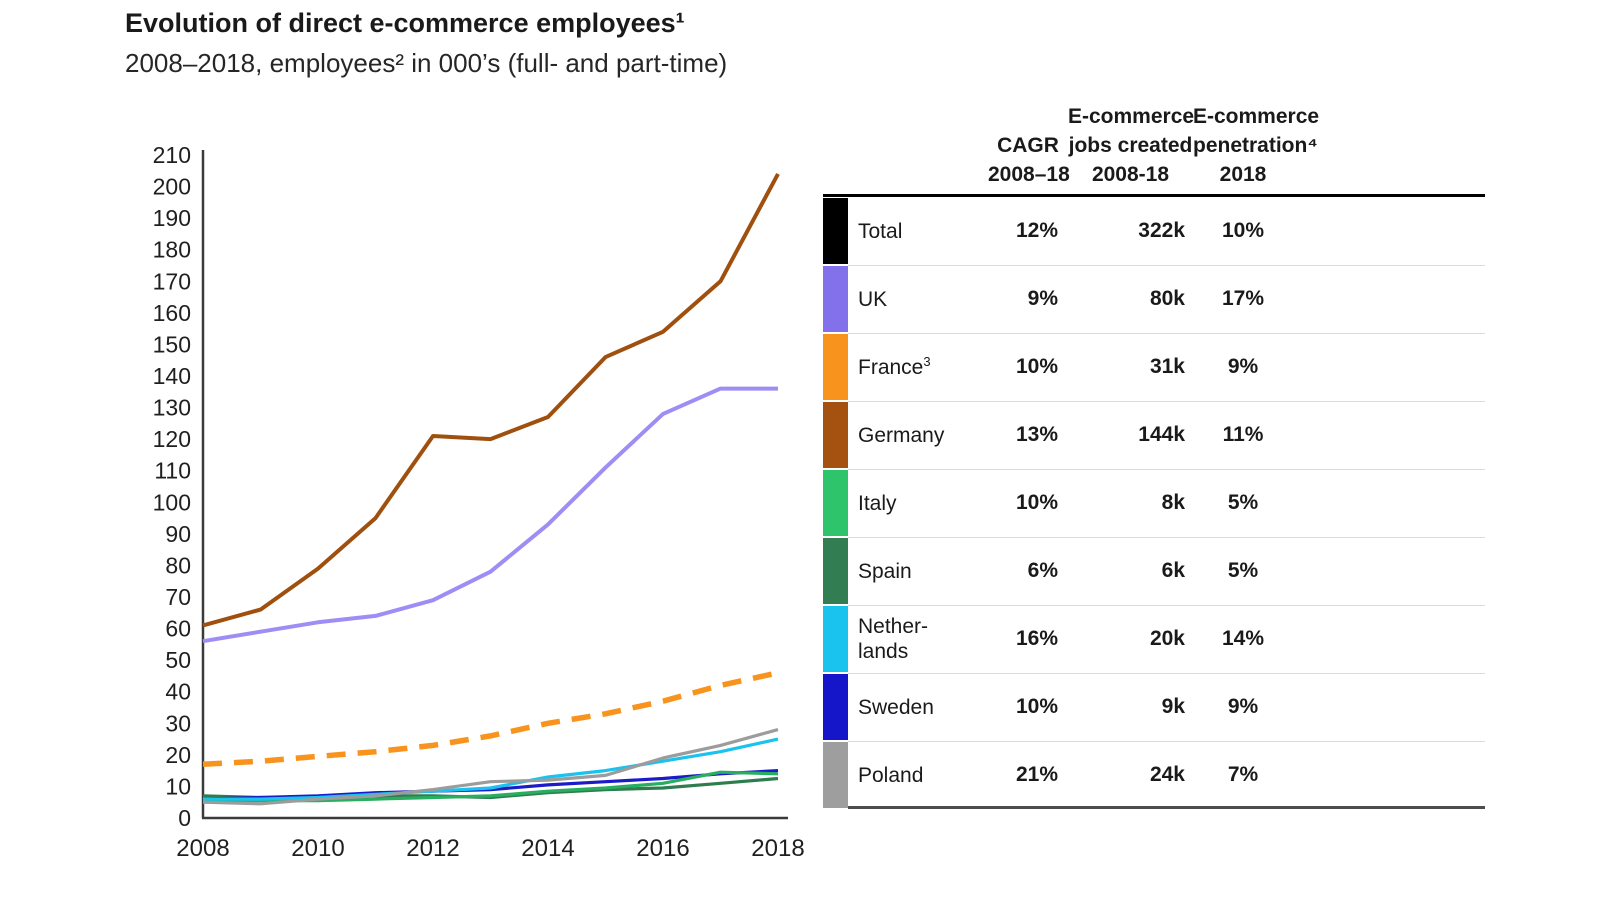 The width and height of the screenshot is (1600, 900). I want to click on table-row: France3 10% 31k 9%, so click(1154, 367).